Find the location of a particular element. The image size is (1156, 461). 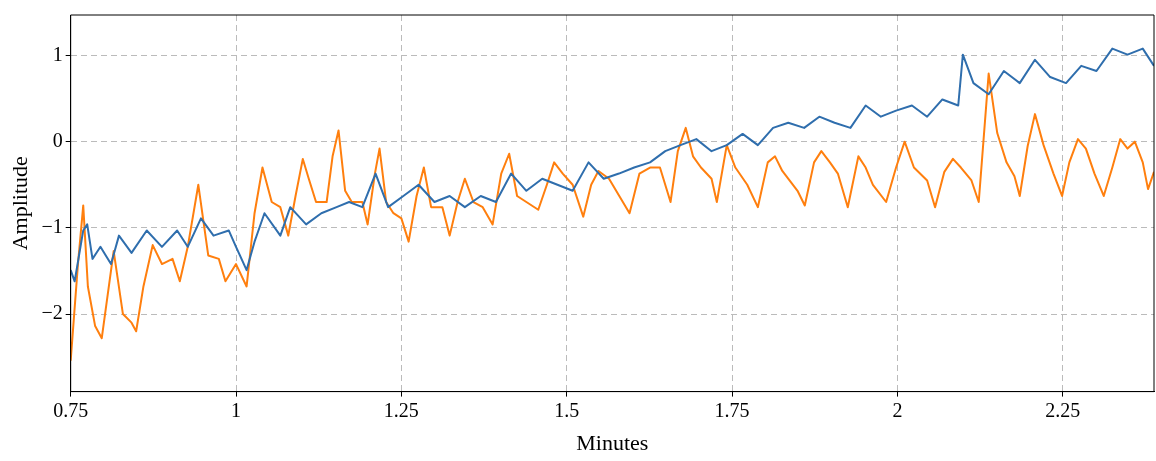

x-tick-label: 2 is located at coordinates (897, 409).